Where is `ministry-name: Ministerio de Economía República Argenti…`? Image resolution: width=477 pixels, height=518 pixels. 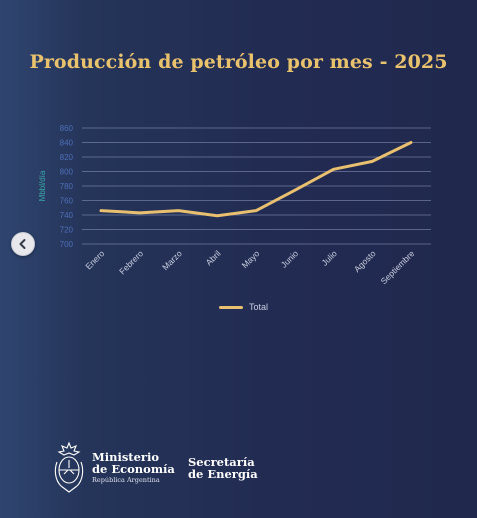 ministry-name: Ministerio de Economía República Argenti… is located at coordinates (133, 468).